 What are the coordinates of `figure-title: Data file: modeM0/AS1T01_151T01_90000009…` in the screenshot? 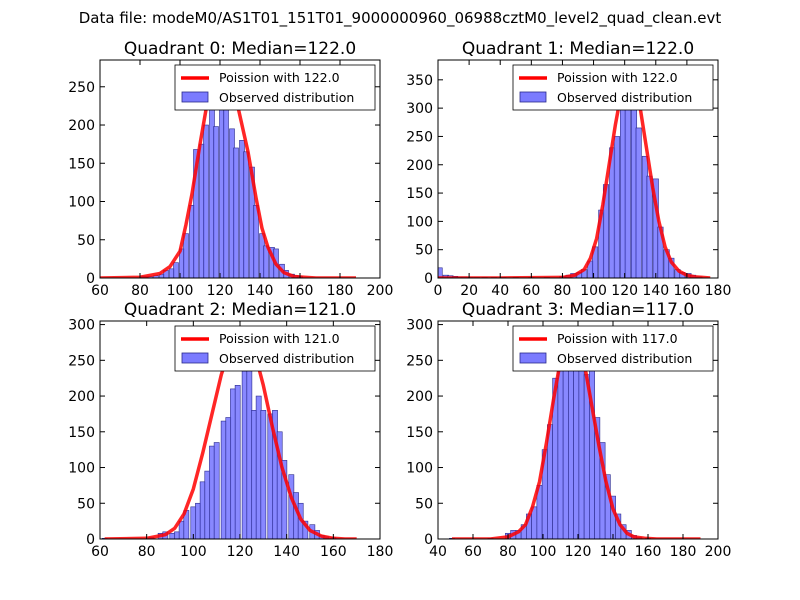 It's located at (400, 18).